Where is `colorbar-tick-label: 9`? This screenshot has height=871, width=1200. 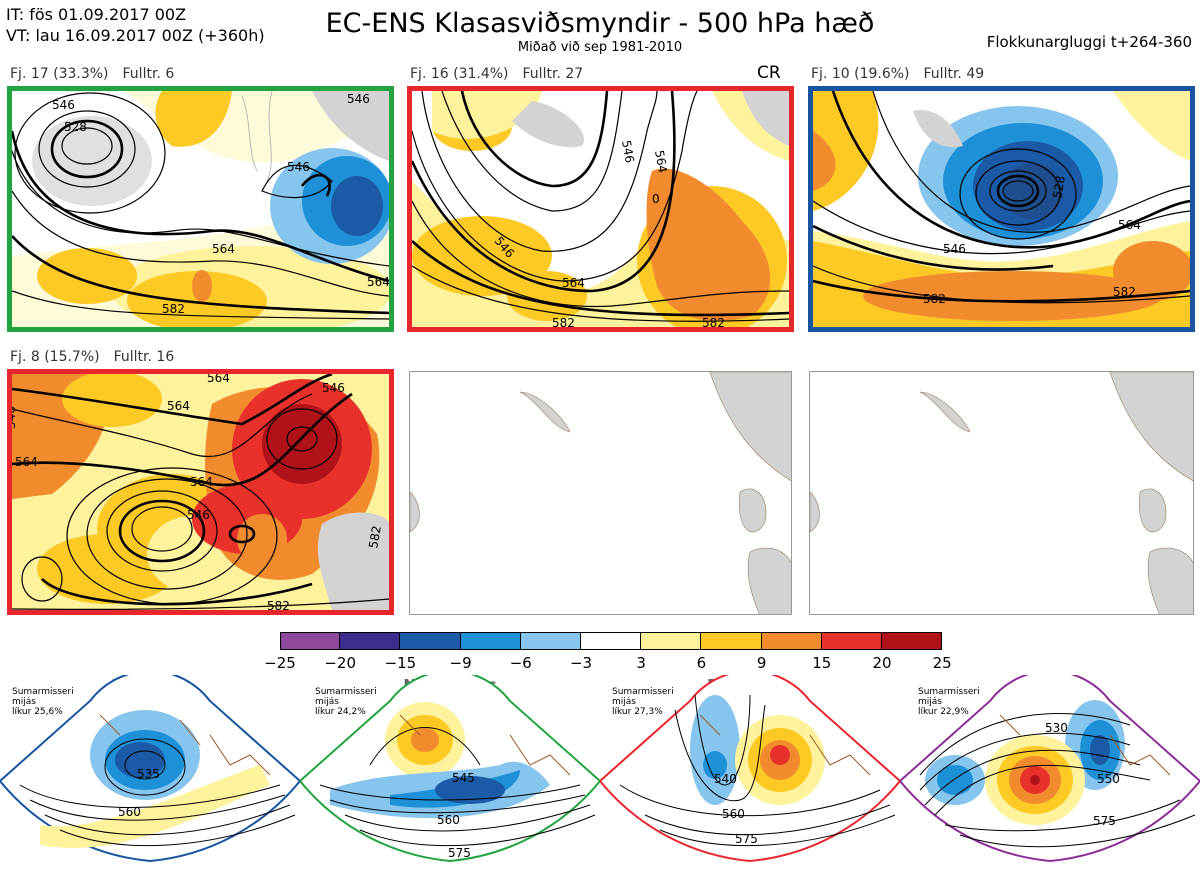 colorbar-tick-label: 9 is located at coordinates (761, 663).